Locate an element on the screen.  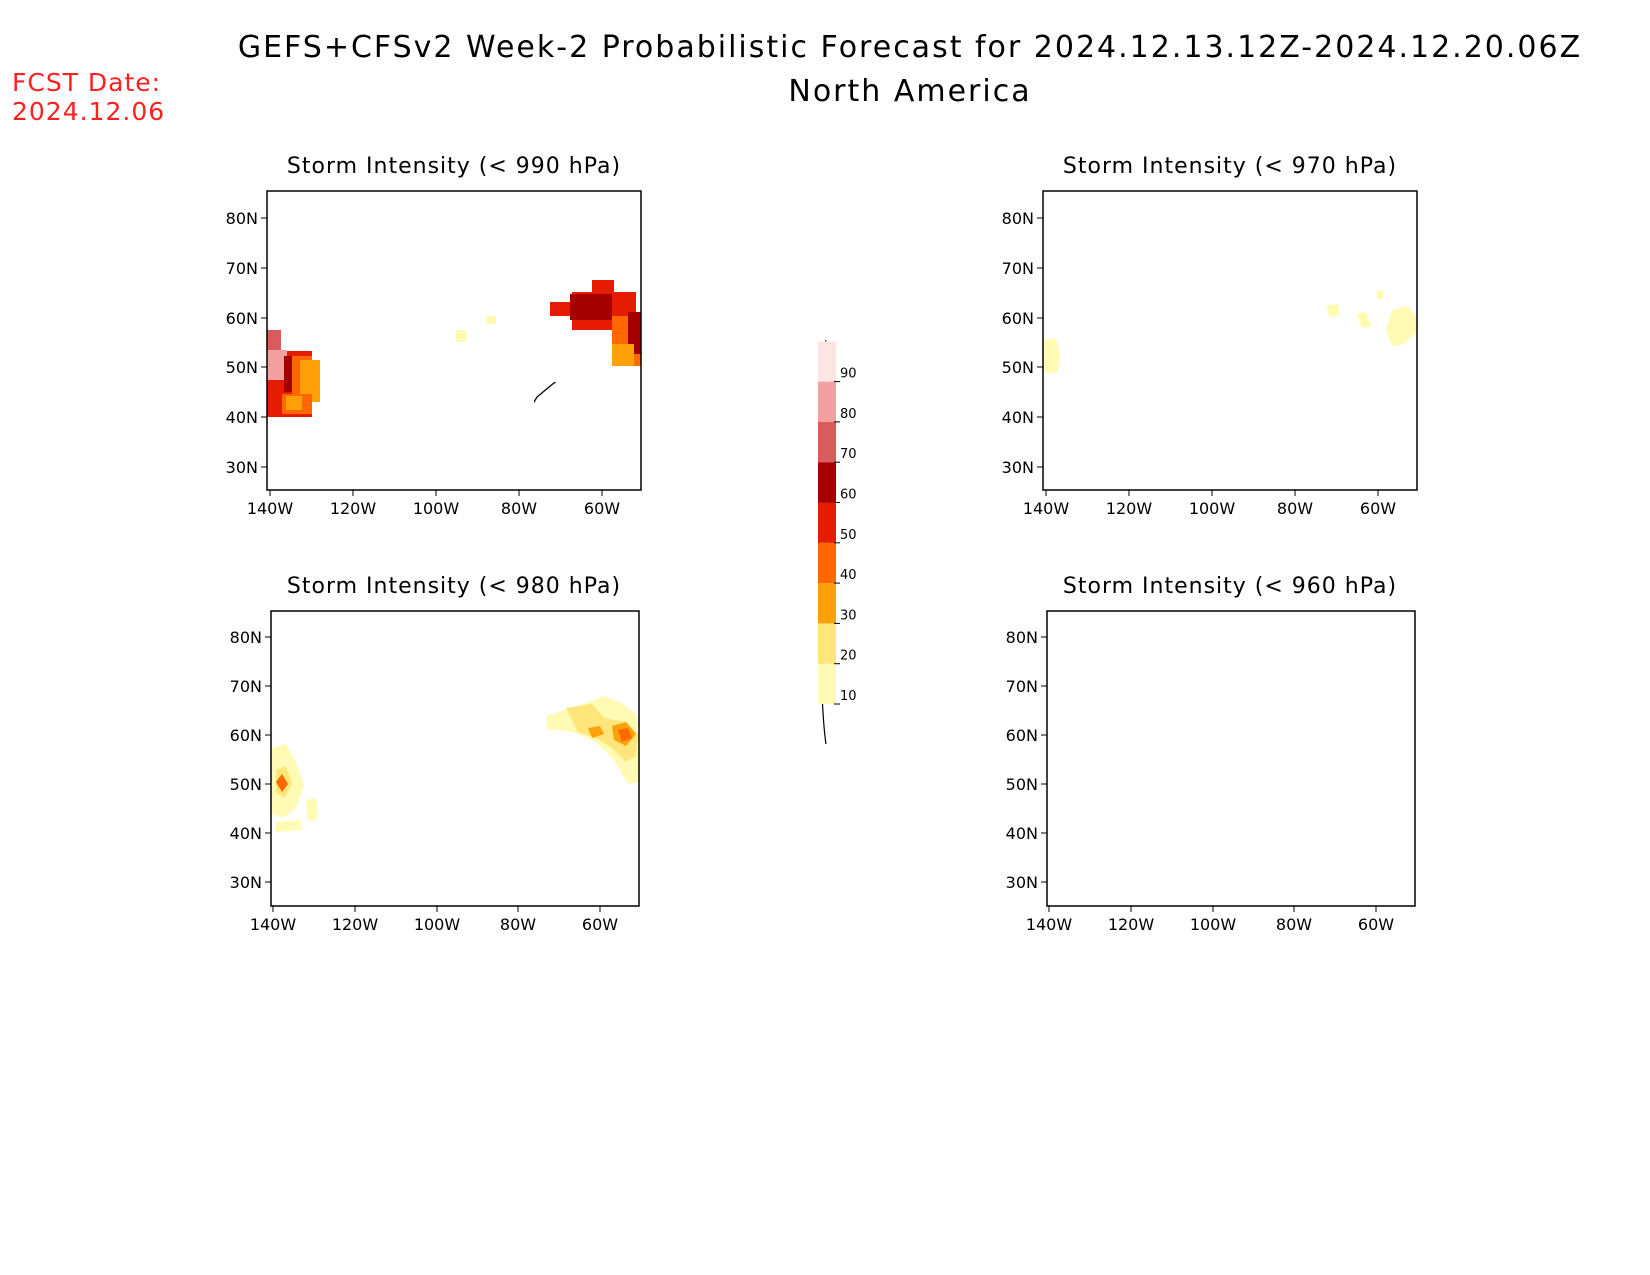
colorbar-label: 70 is located at coordinates (848, 454).